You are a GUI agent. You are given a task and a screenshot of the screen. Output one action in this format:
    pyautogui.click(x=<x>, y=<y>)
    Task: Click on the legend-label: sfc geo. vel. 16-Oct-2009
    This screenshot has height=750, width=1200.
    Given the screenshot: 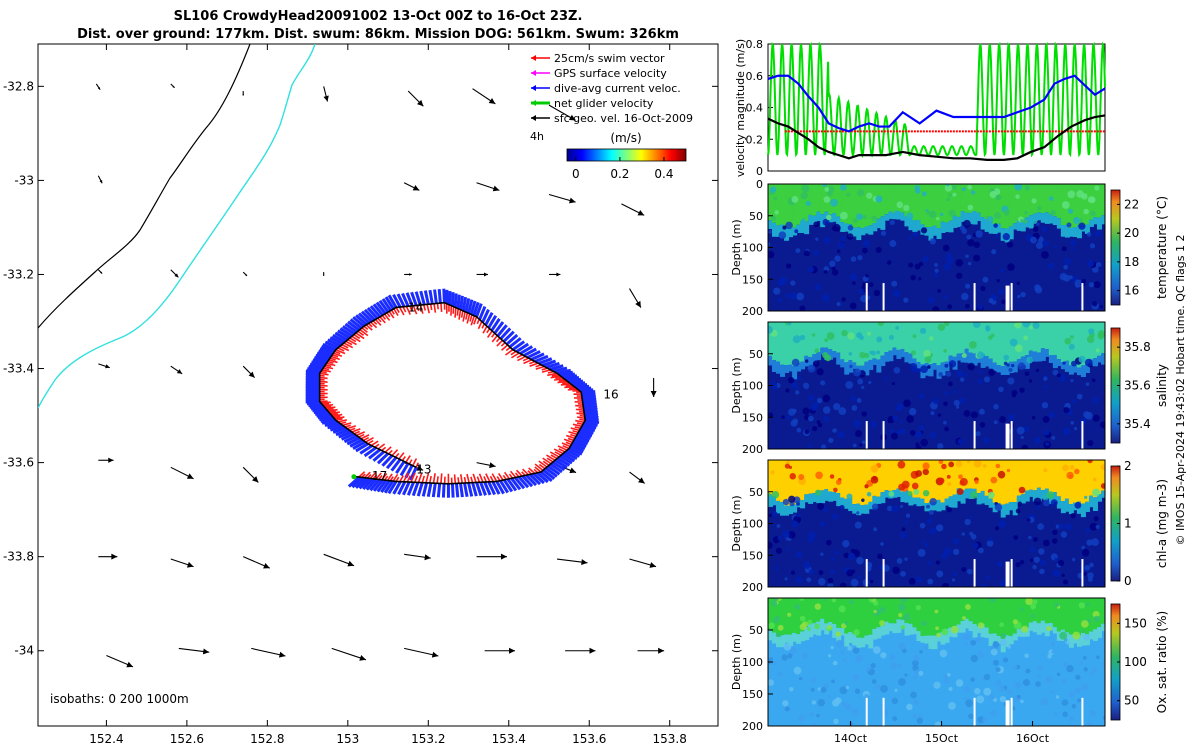 What is the action you would take?
    pyautogui.click(x=623, y=118)
    